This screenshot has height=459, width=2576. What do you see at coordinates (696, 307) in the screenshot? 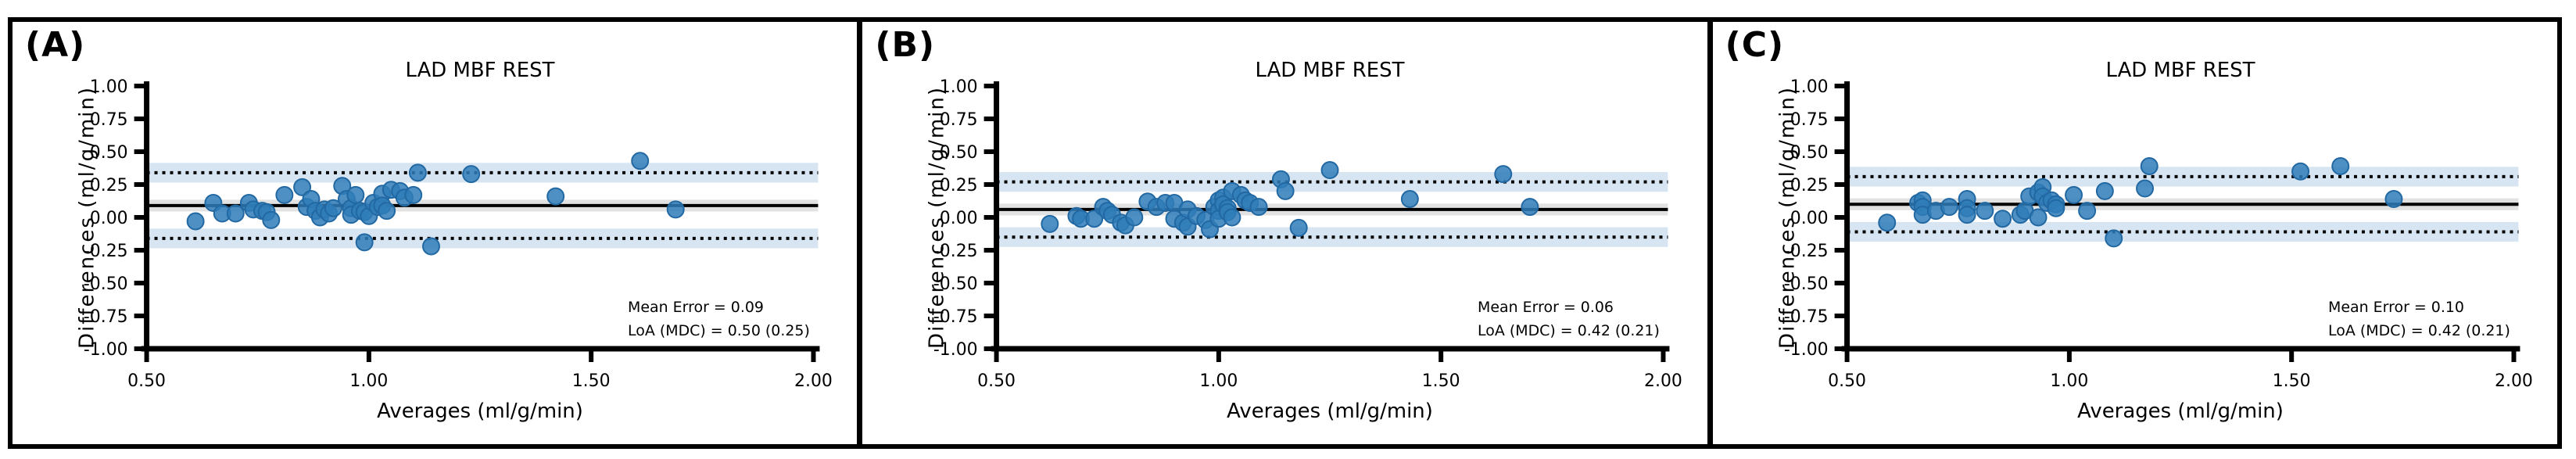
I see `annotation-mean-error: Mean Error = 0.09` at bounding box center [696, 307].